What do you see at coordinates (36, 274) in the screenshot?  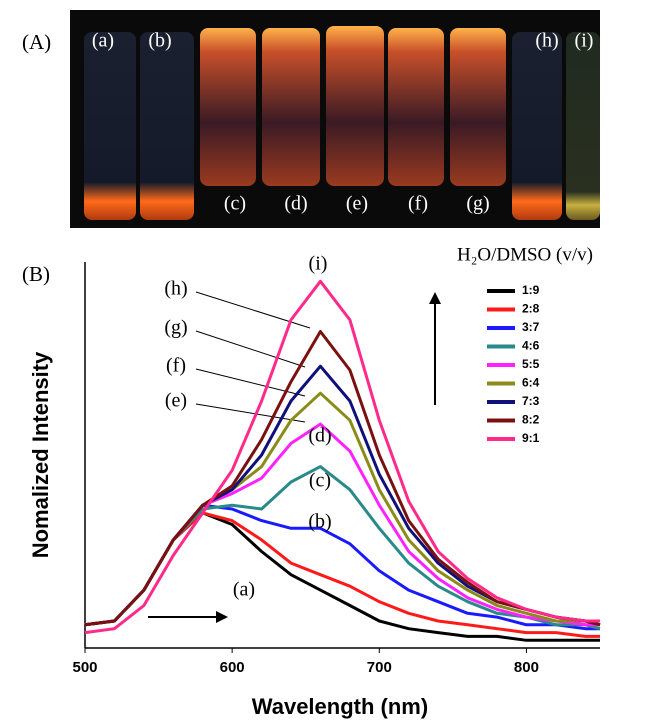 I see `panel-label: (B)` at bounding box center [36, 274].